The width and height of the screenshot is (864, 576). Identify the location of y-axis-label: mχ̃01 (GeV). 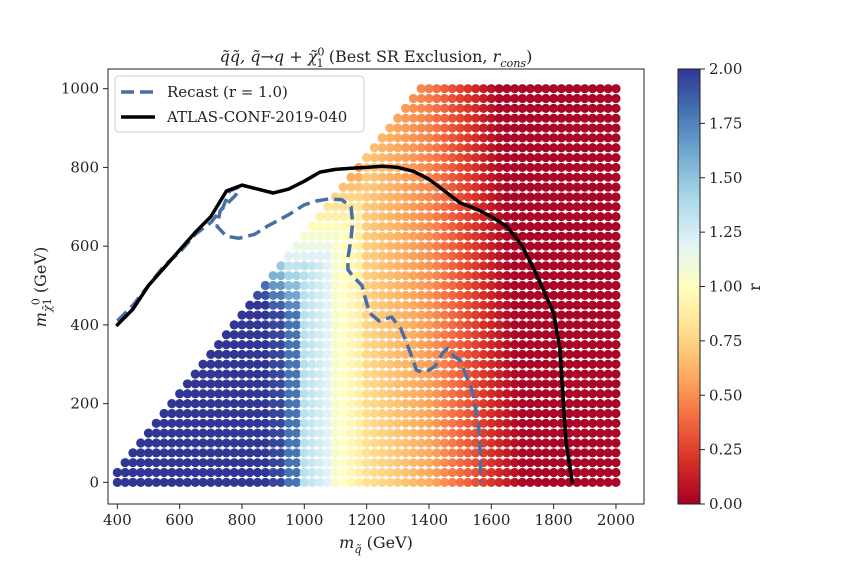
(42, 287).